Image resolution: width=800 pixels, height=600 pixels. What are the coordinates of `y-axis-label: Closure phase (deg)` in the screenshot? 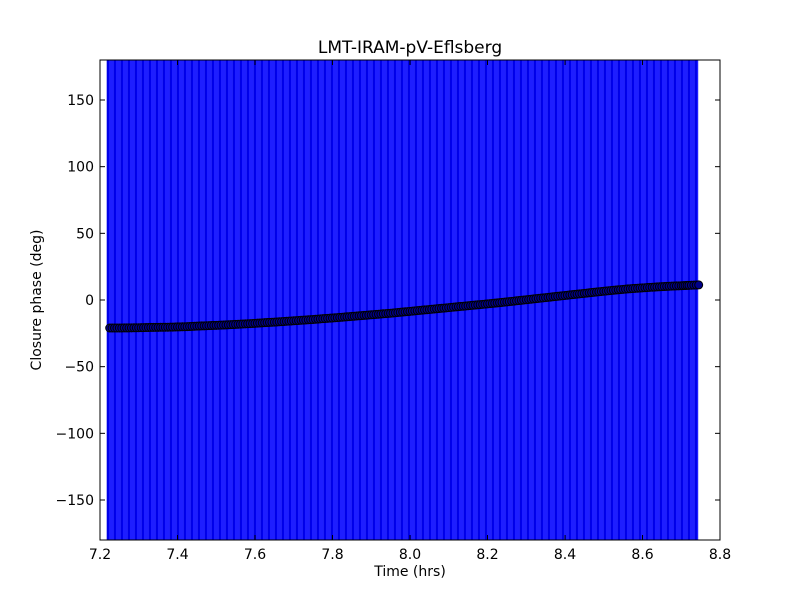 It's located at (37, 300).